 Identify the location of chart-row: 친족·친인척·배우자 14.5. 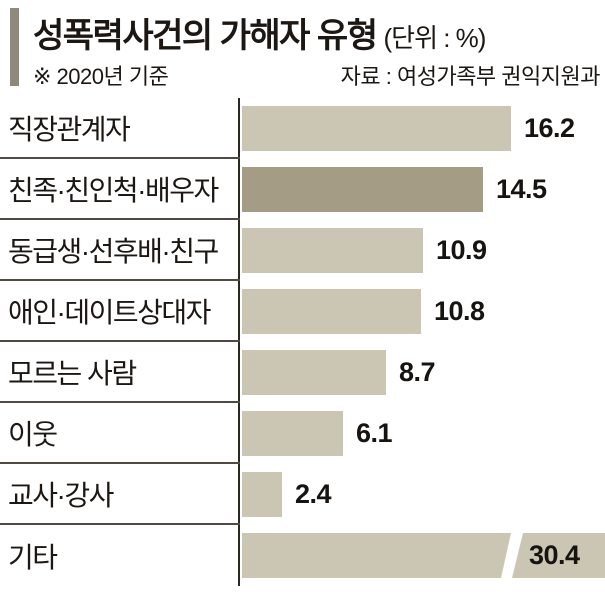
(302, 189).